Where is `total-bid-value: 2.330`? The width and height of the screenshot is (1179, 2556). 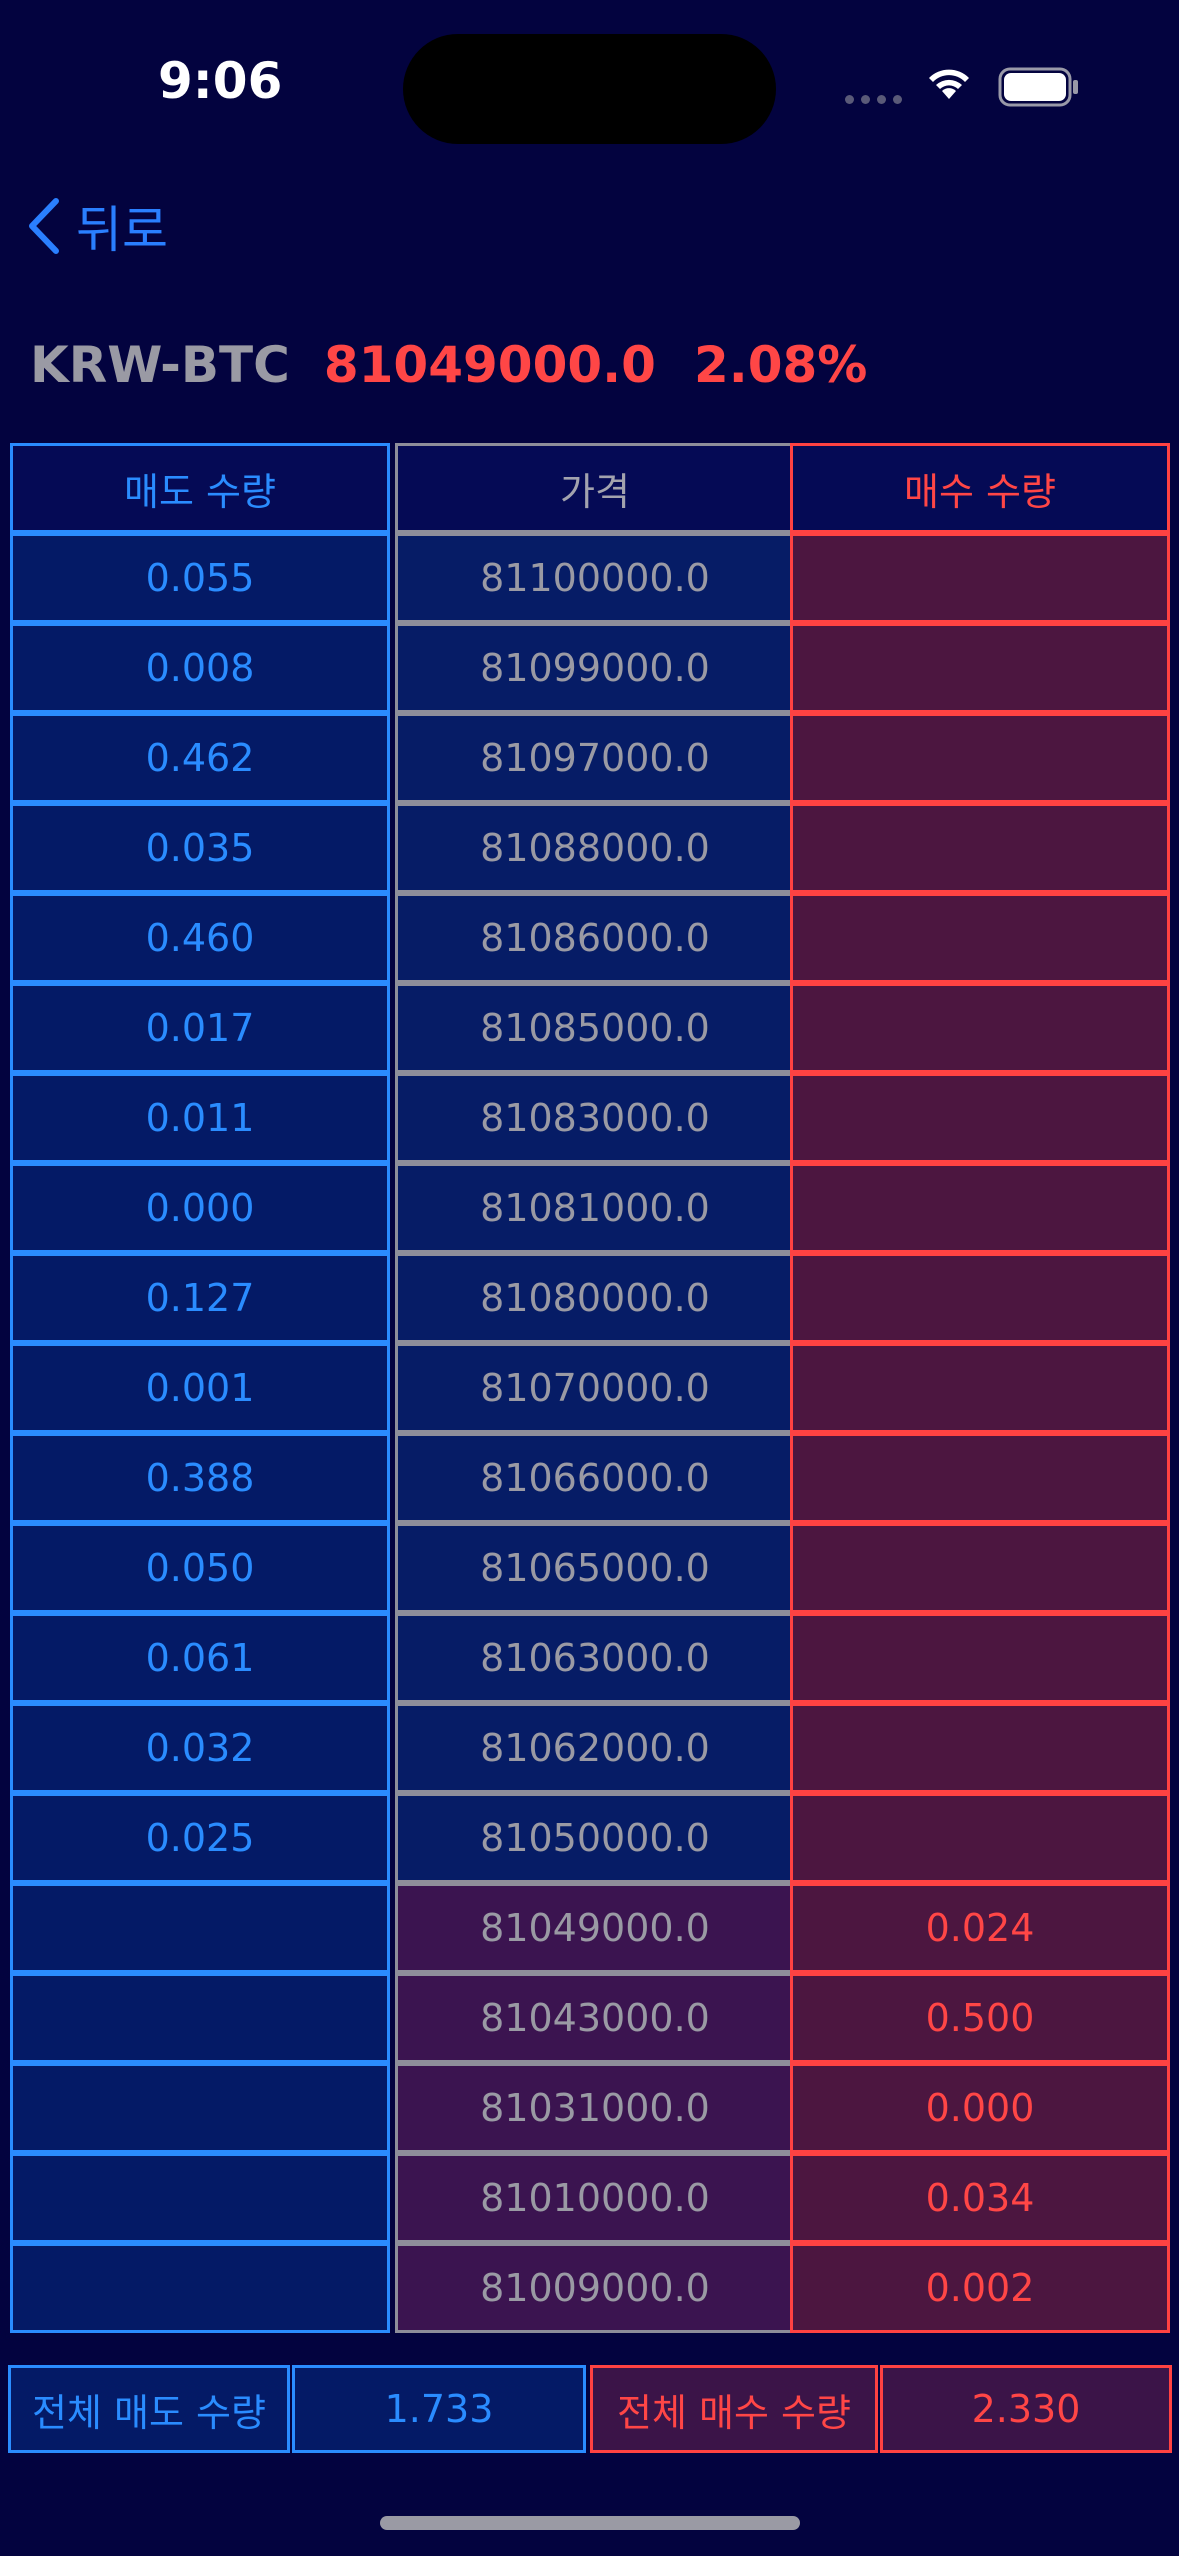
total-bid-value: 2.330 is located at coordinates (1026, 2409).